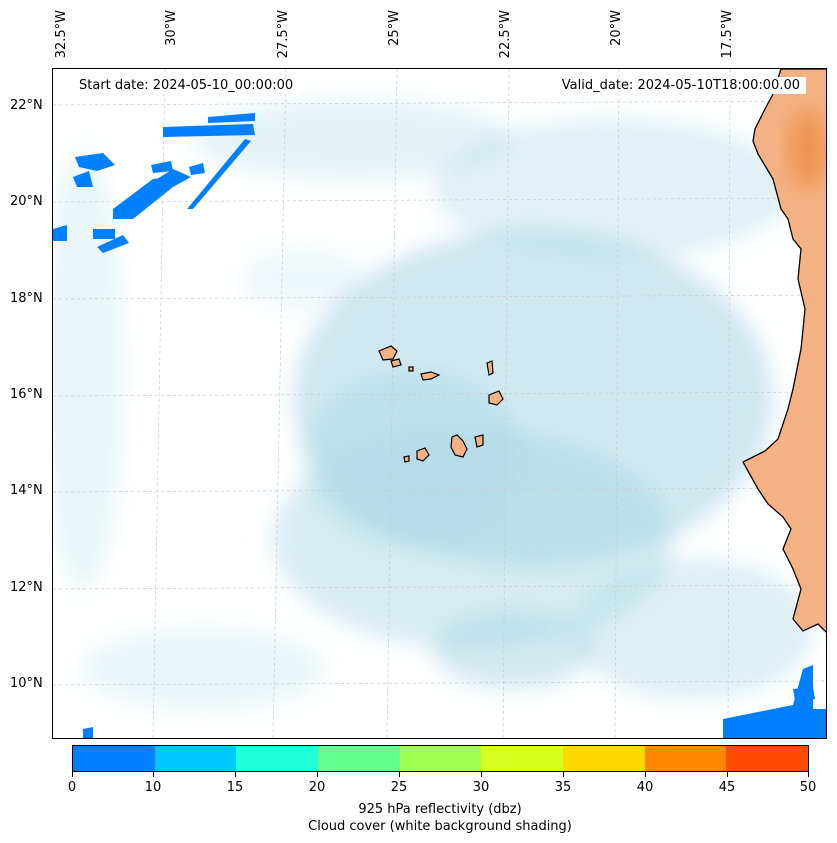  What do you see at coordinates (153, 787) in the screenshot?
I see `colorbar-label-10: 10` at bounding box center [153, 787].